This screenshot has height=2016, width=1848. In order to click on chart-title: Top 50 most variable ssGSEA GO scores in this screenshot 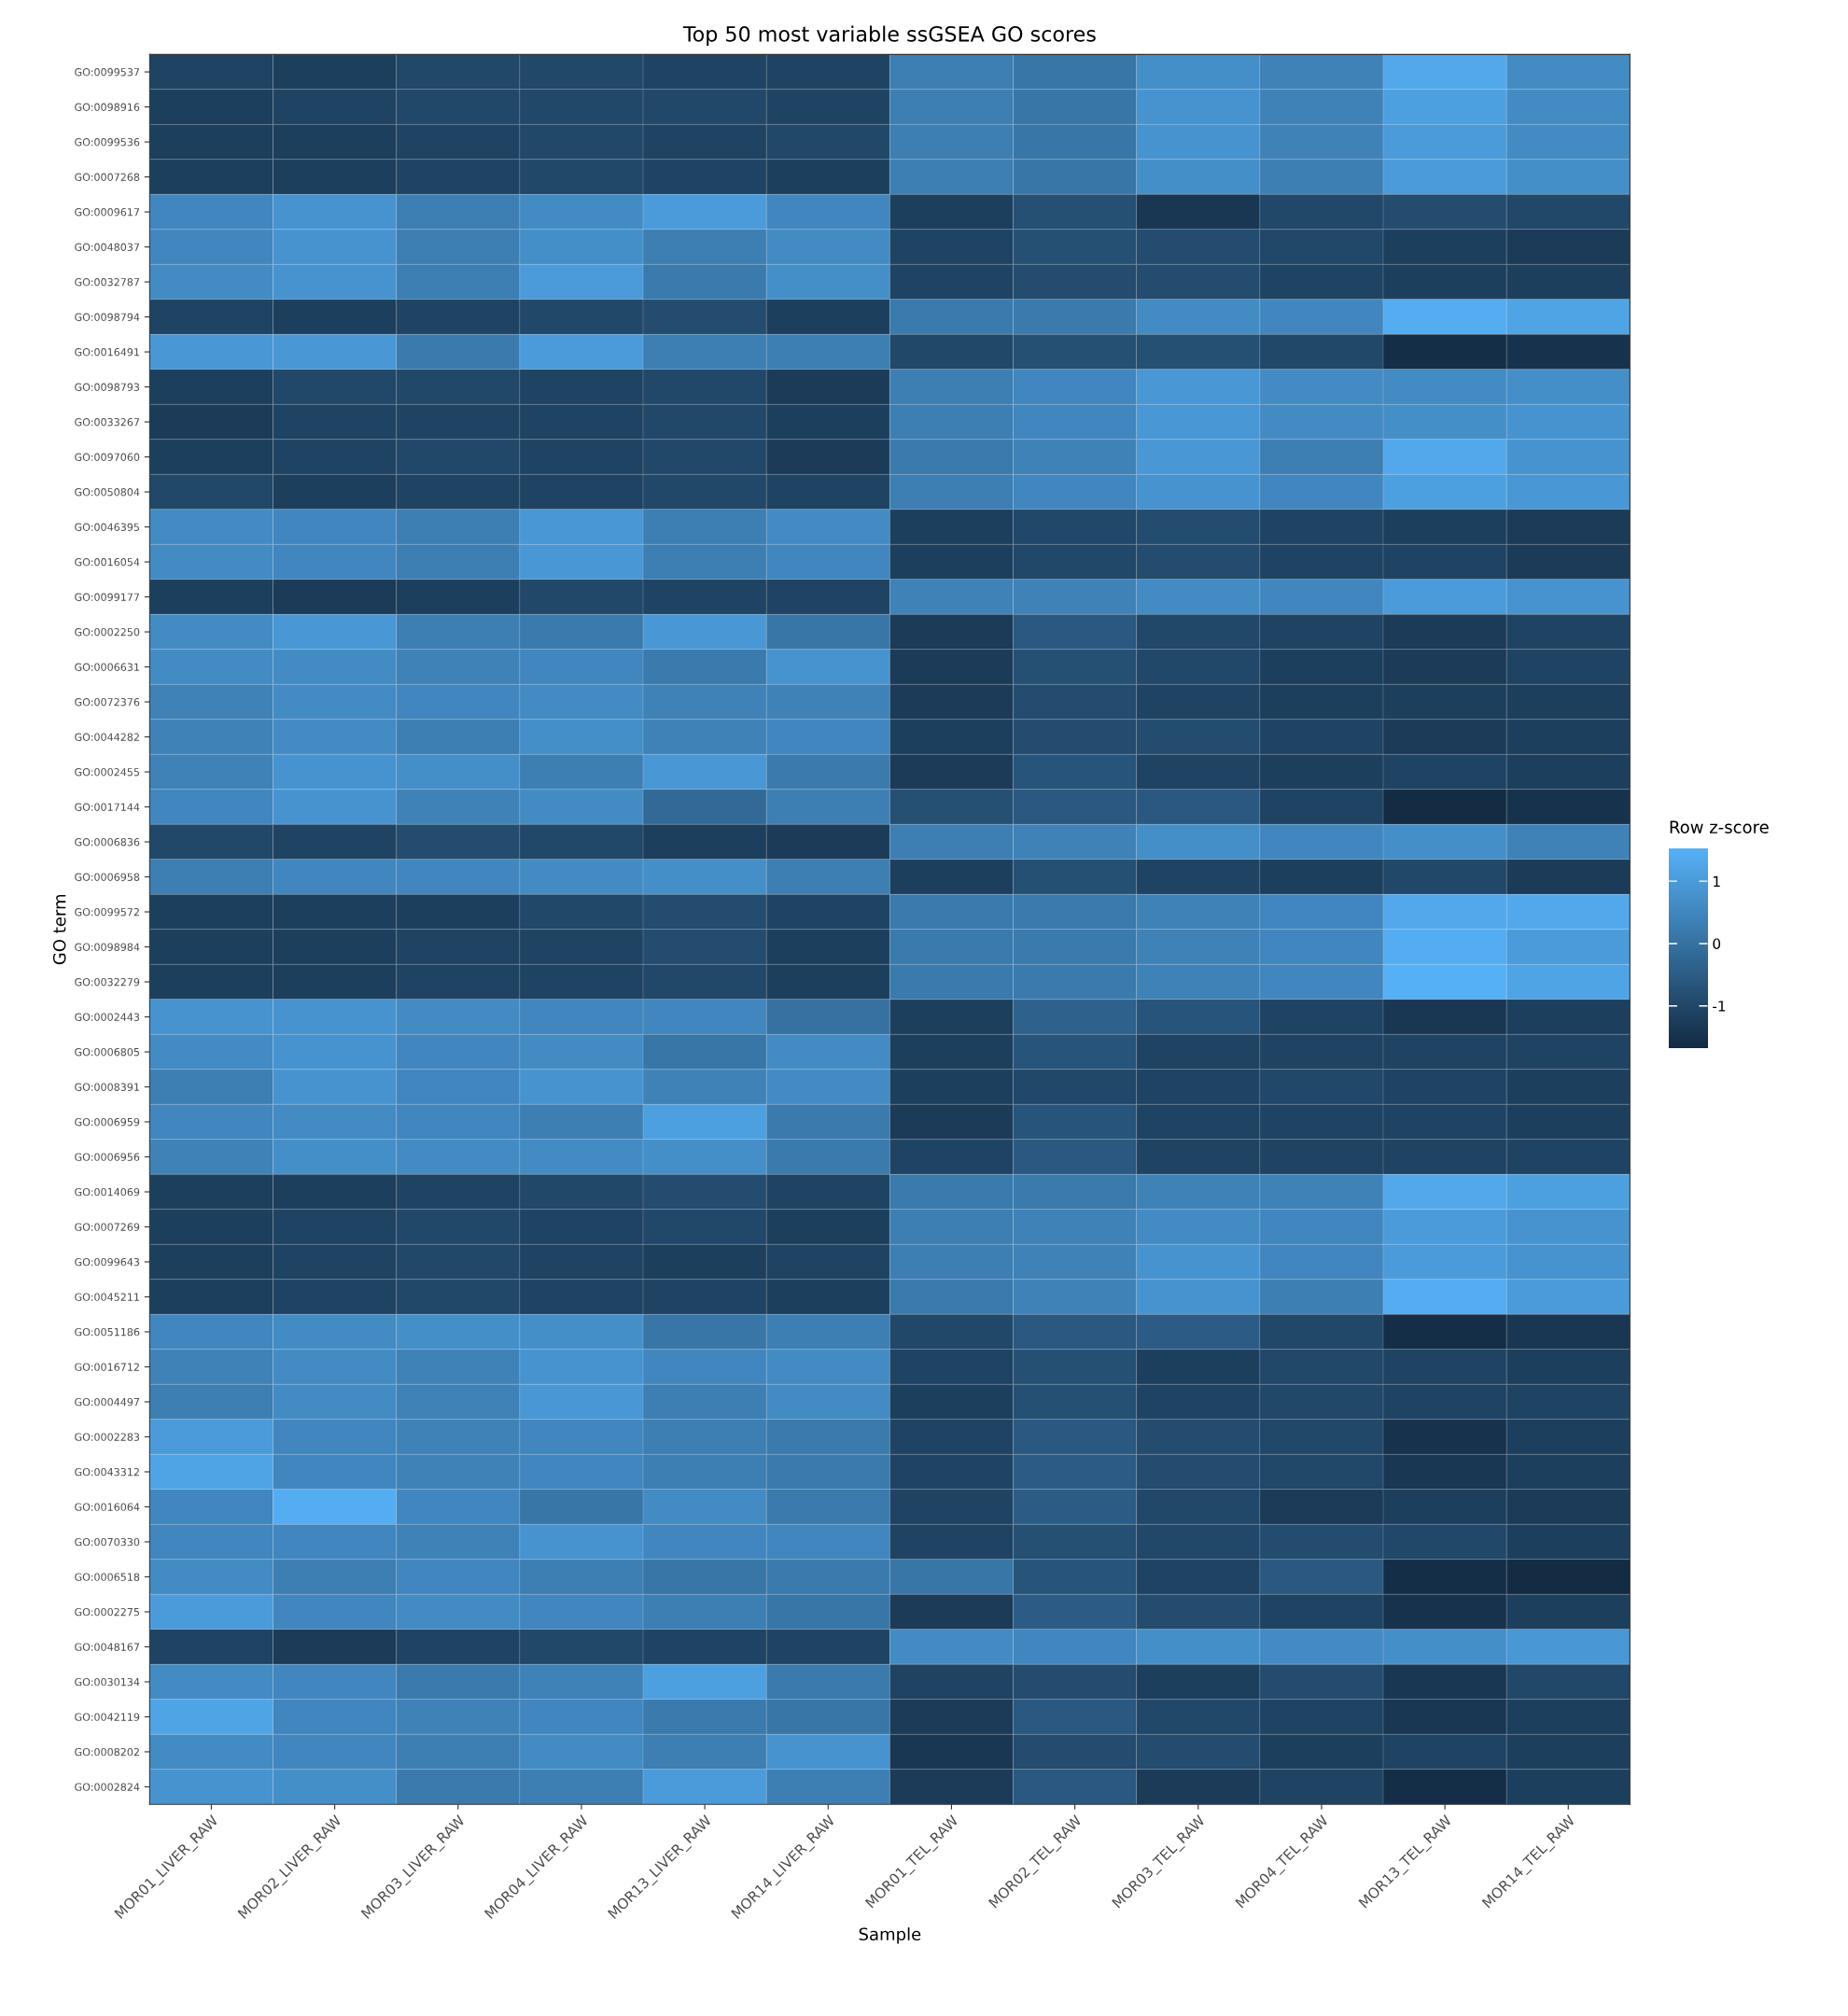, I will do `click(889, 36)`.